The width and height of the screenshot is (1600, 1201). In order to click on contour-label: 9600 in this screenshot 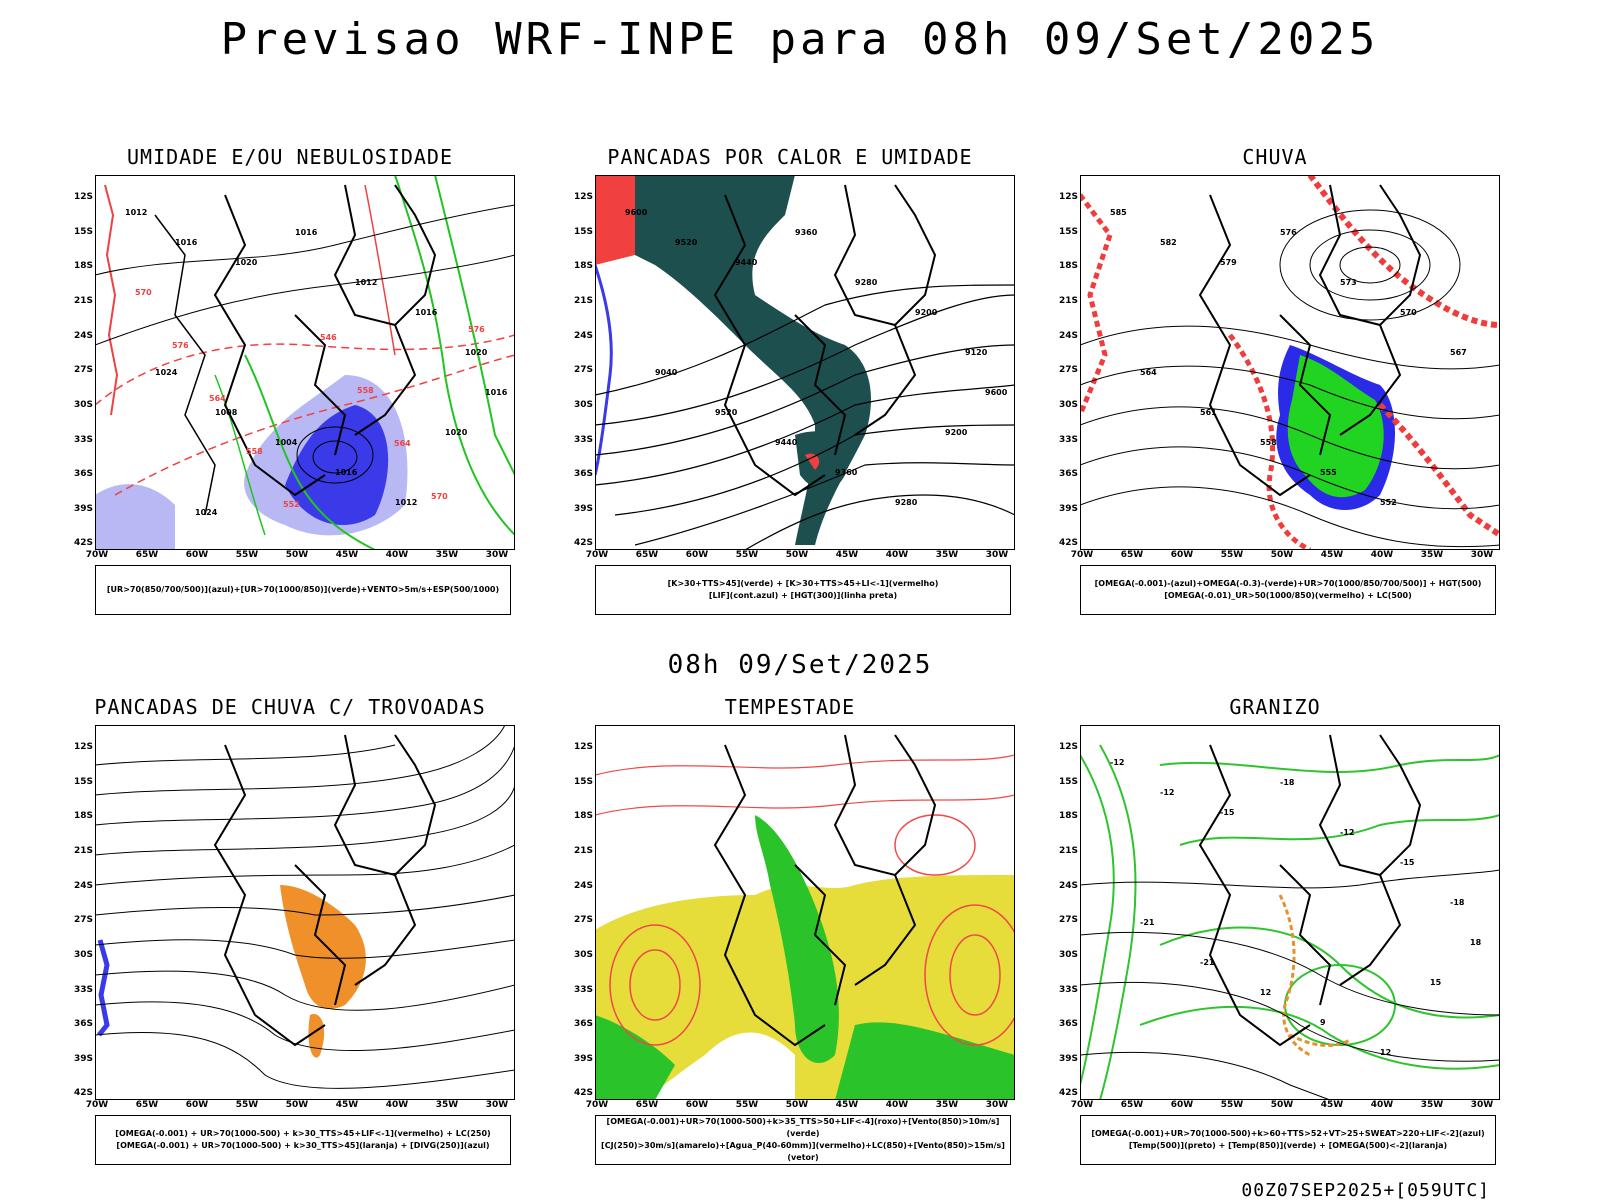, I will do `click(996, 392)`.